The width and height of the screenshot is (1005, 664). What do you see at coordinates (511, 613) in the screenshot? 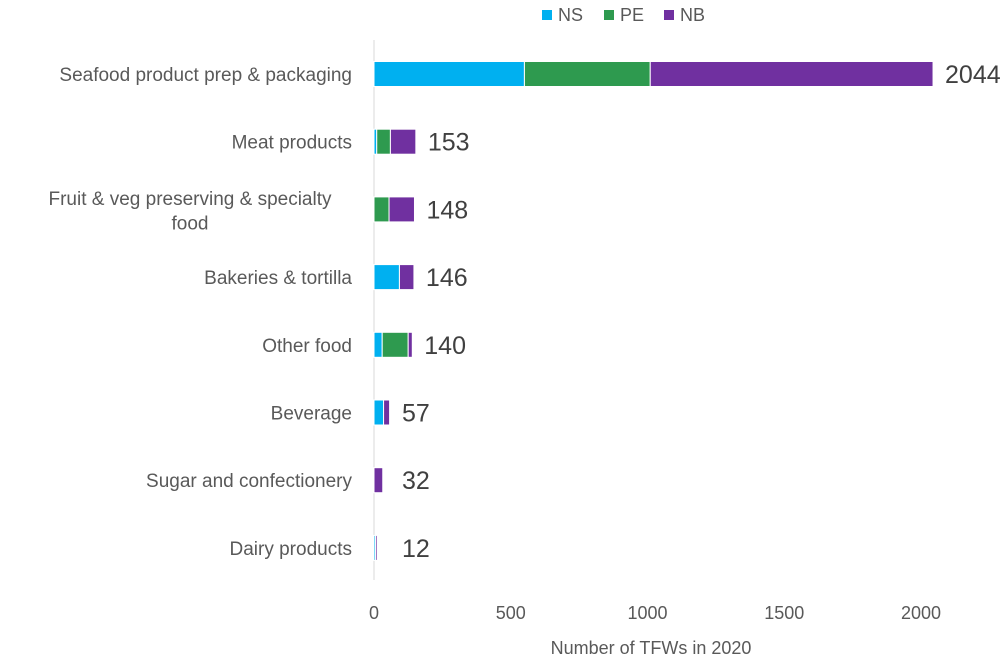
I see `x-tick-500: 500` at bounding box center [511, 613].